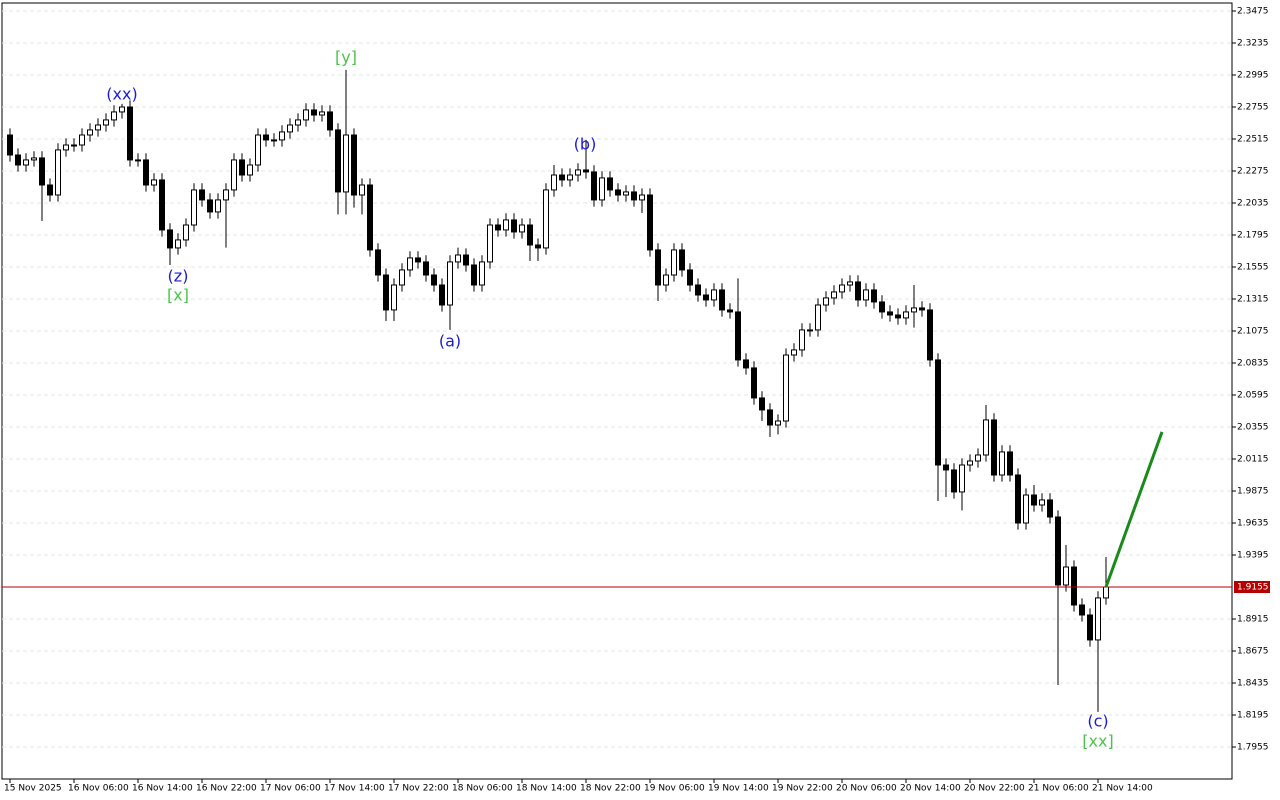 The width and height of the screenshot is (1280, 800). Describe the element at coordinates (1058, 789) in the screenshot. I see `x-tick-label: 21 Nov 06:00` at that location.